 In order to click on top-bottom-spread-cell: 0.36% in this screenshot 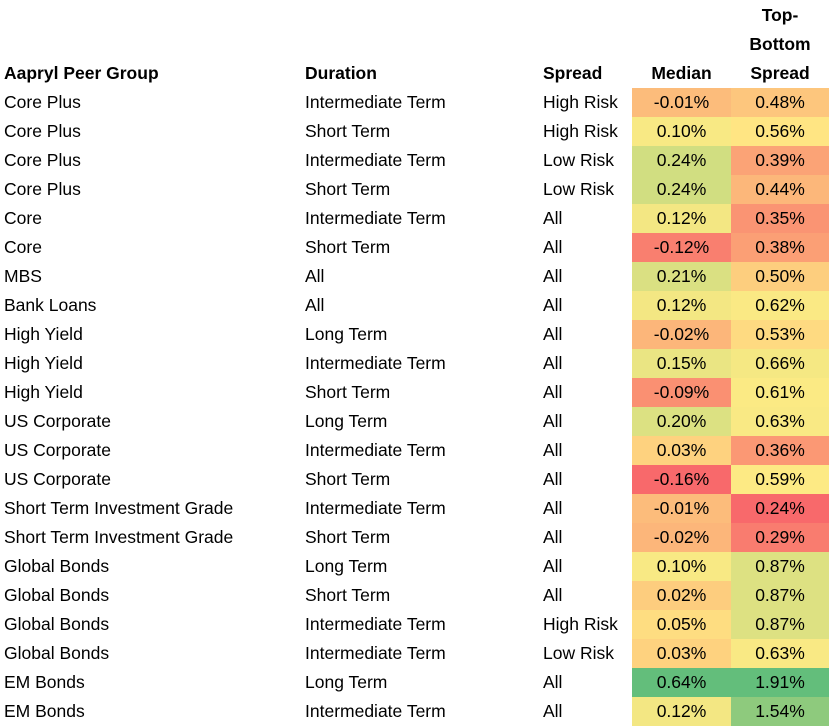, I will do `click(780, 450)`.